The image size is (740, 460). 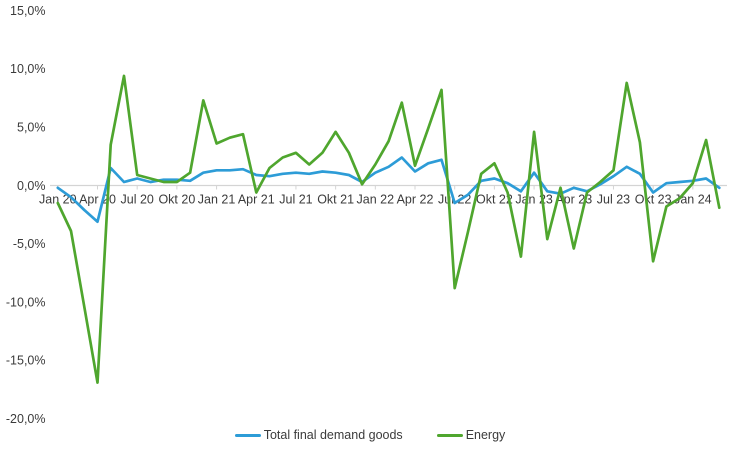 I want to click on x-axis-label: Apr 22, so click(x=415, y=200).